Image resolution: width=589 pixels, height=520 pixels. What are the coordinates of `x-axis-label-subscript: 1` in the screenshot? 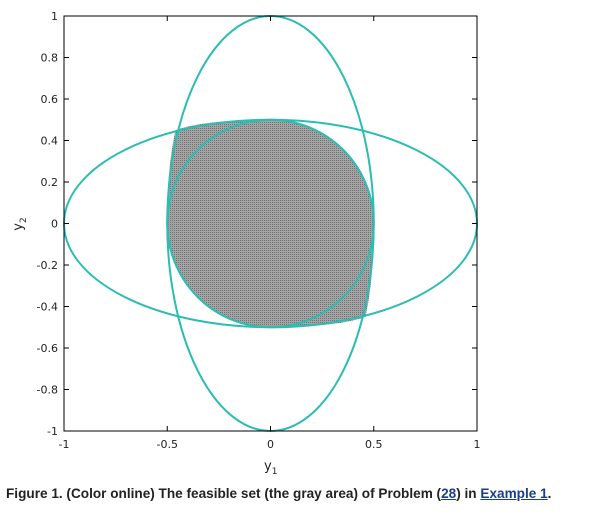 It's located at (275, 472).